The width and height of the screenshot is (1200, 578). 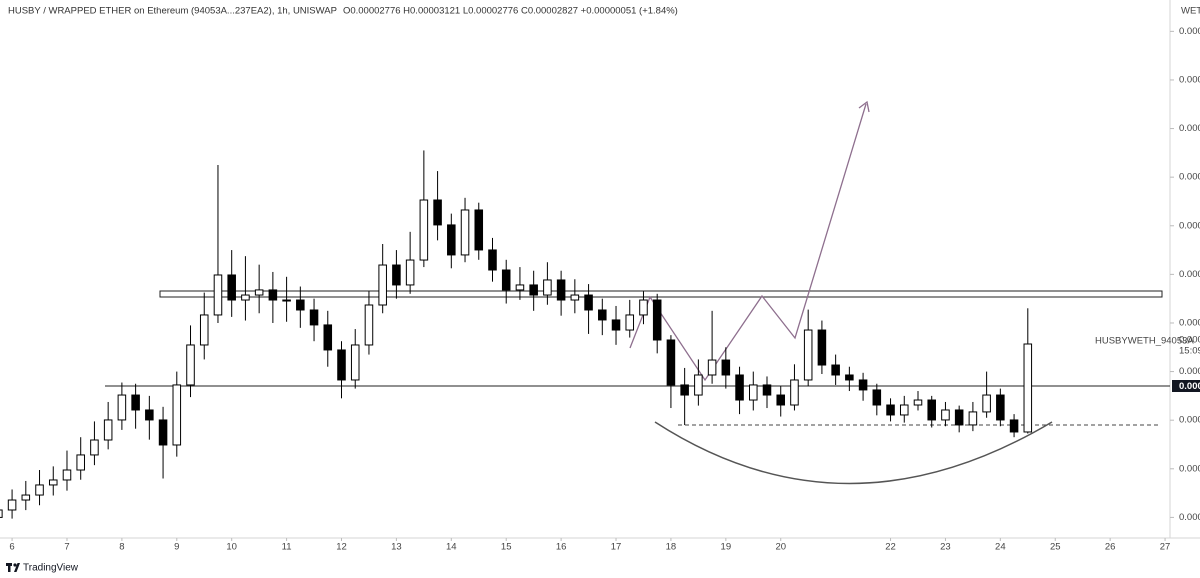 What do you see at coordinates (890, 547) in the screenshot?
I see `x-tick-label: 22` at bounding box center [890, 547].